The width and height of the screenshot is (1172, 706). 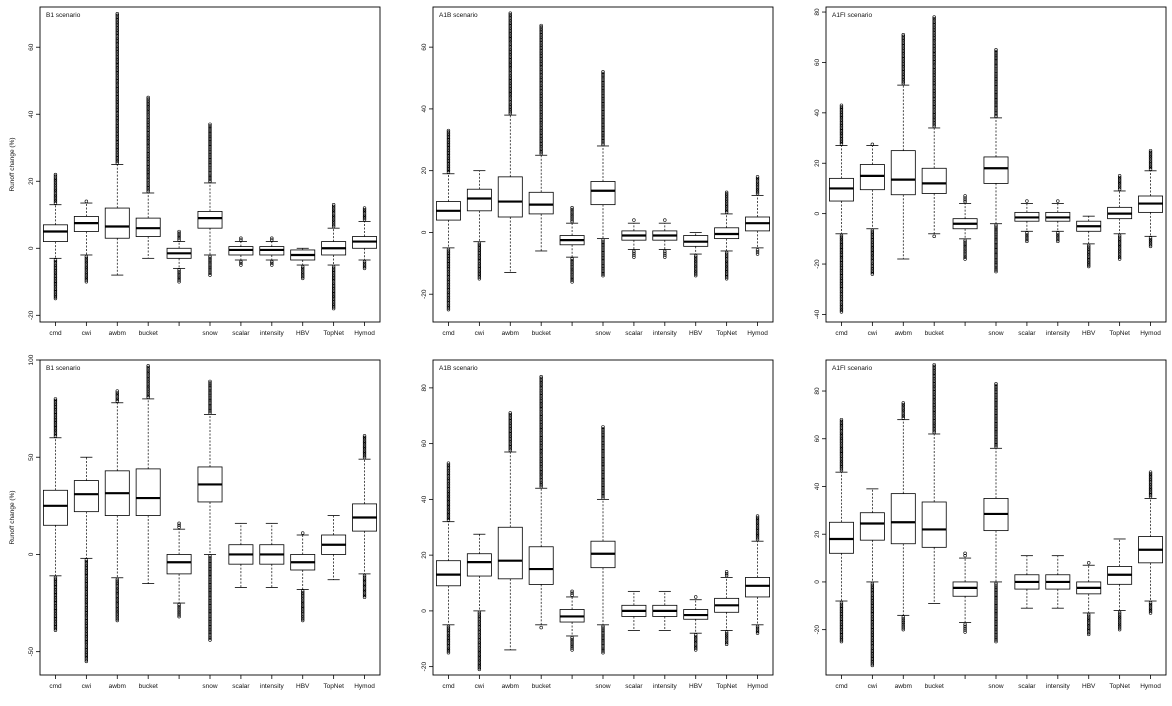 I want to click on scenario-title: B1 scenario, so click(x=63, y=15).